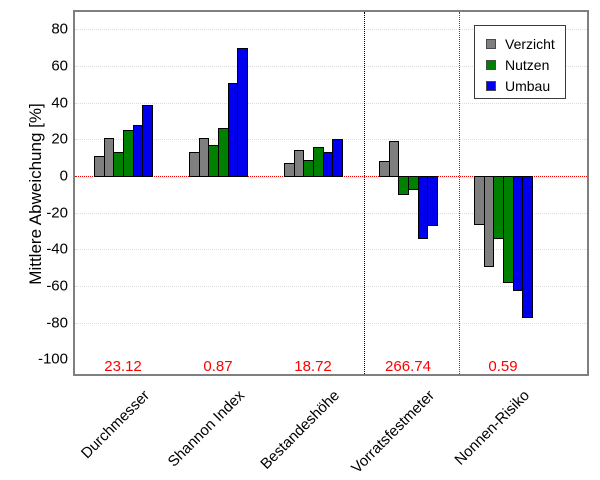 The width and height of the screenshot is (600, 480). What do you see at coordinates (115, 425) in the screenshot?
I see `x-category-label: Durchmesser` at bounding box center [115, 425].